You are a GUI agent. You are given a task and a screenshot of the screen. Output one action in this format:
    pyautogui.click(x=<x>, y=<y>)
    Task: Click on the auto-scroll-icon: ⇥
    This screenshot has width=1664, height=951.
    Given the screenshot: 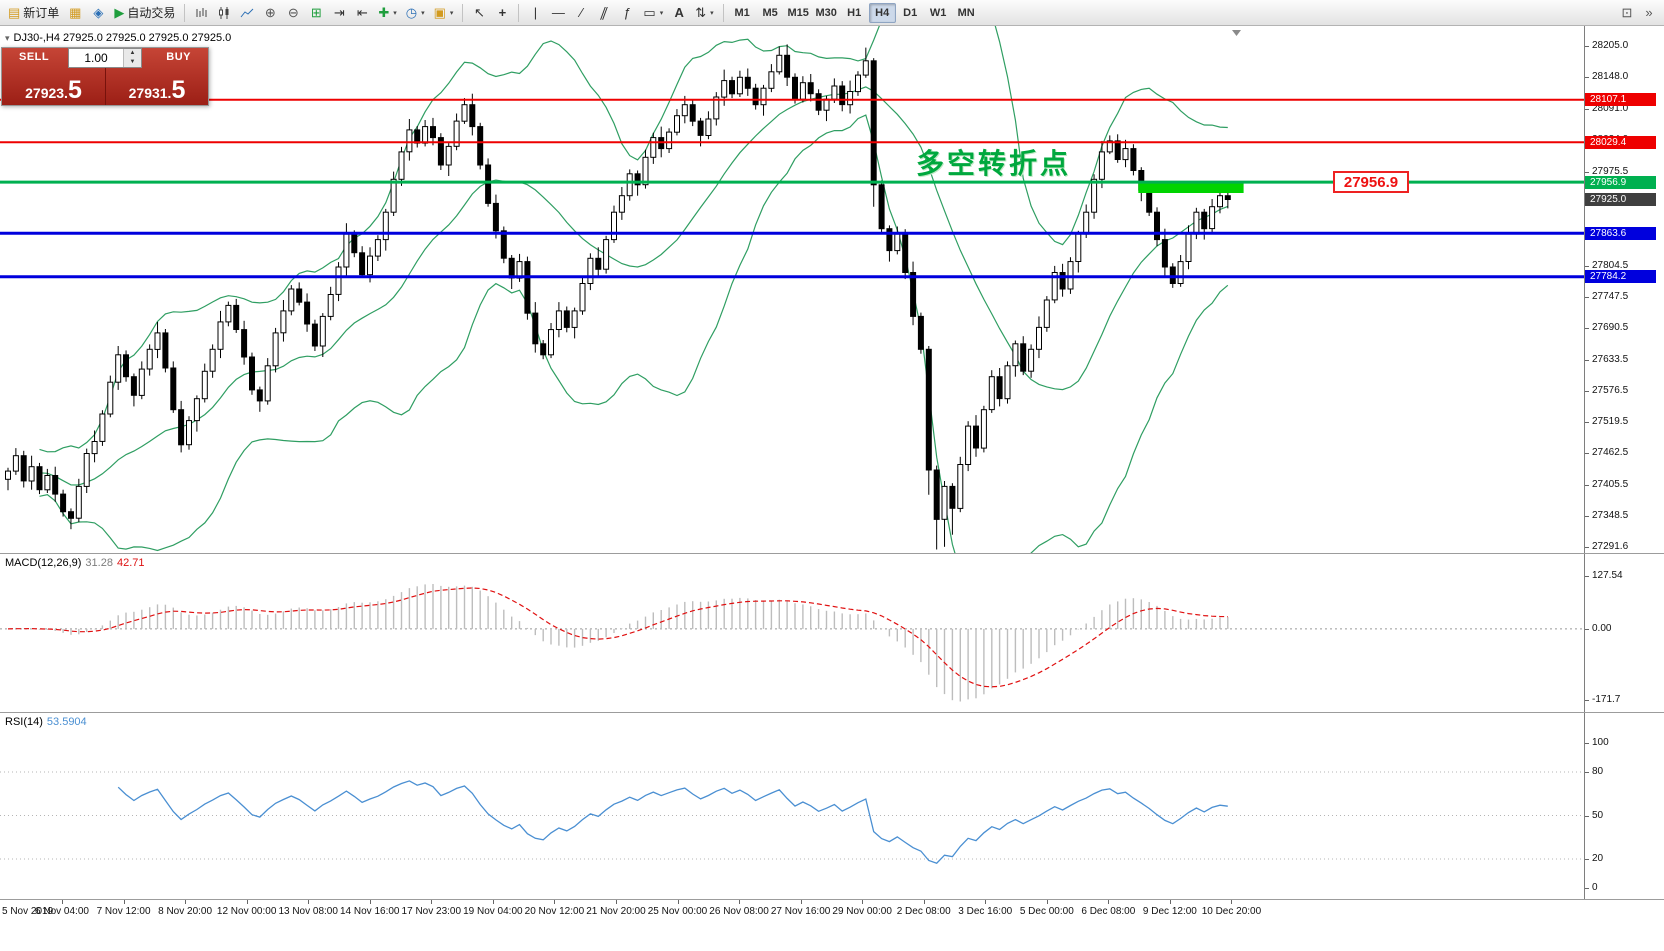 What is the action you would take?
    pyautogui.click(x=339, y=12)
    